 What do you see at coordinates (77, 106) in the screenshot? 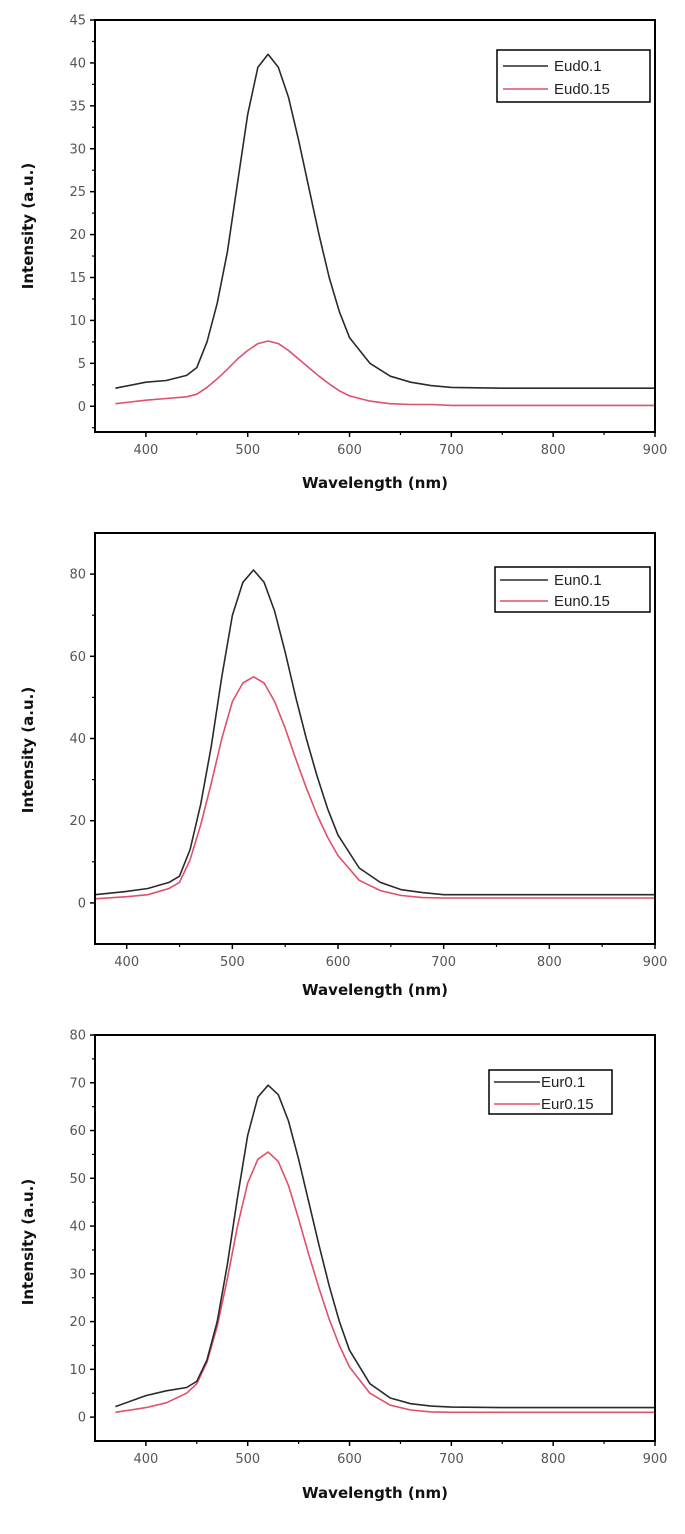
I see `y-tick-label: 35` at bounding box center [77, 106].